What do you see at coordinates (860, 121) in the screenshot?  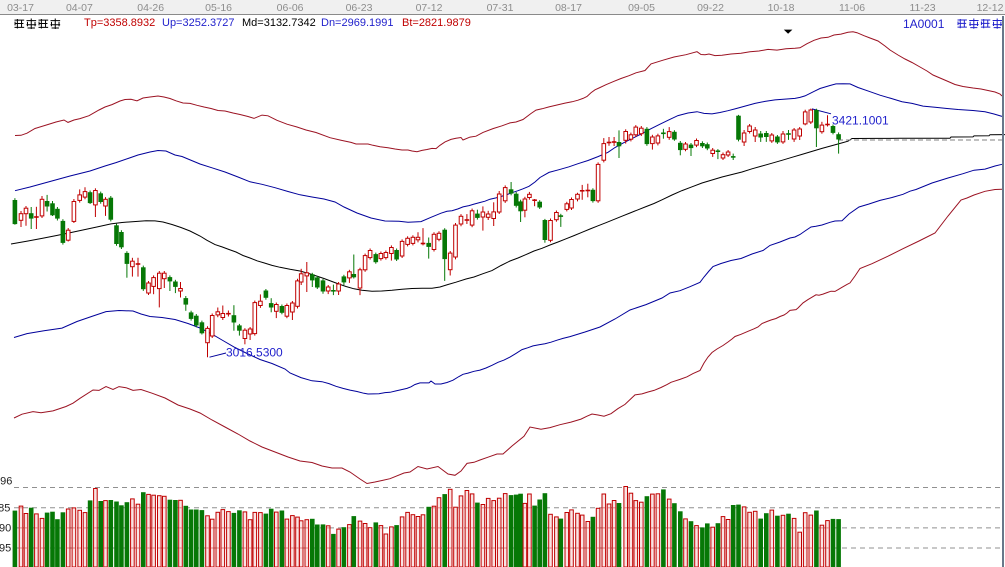 I see `svg-text: 3421.1001` at bounding box center [860, 121].